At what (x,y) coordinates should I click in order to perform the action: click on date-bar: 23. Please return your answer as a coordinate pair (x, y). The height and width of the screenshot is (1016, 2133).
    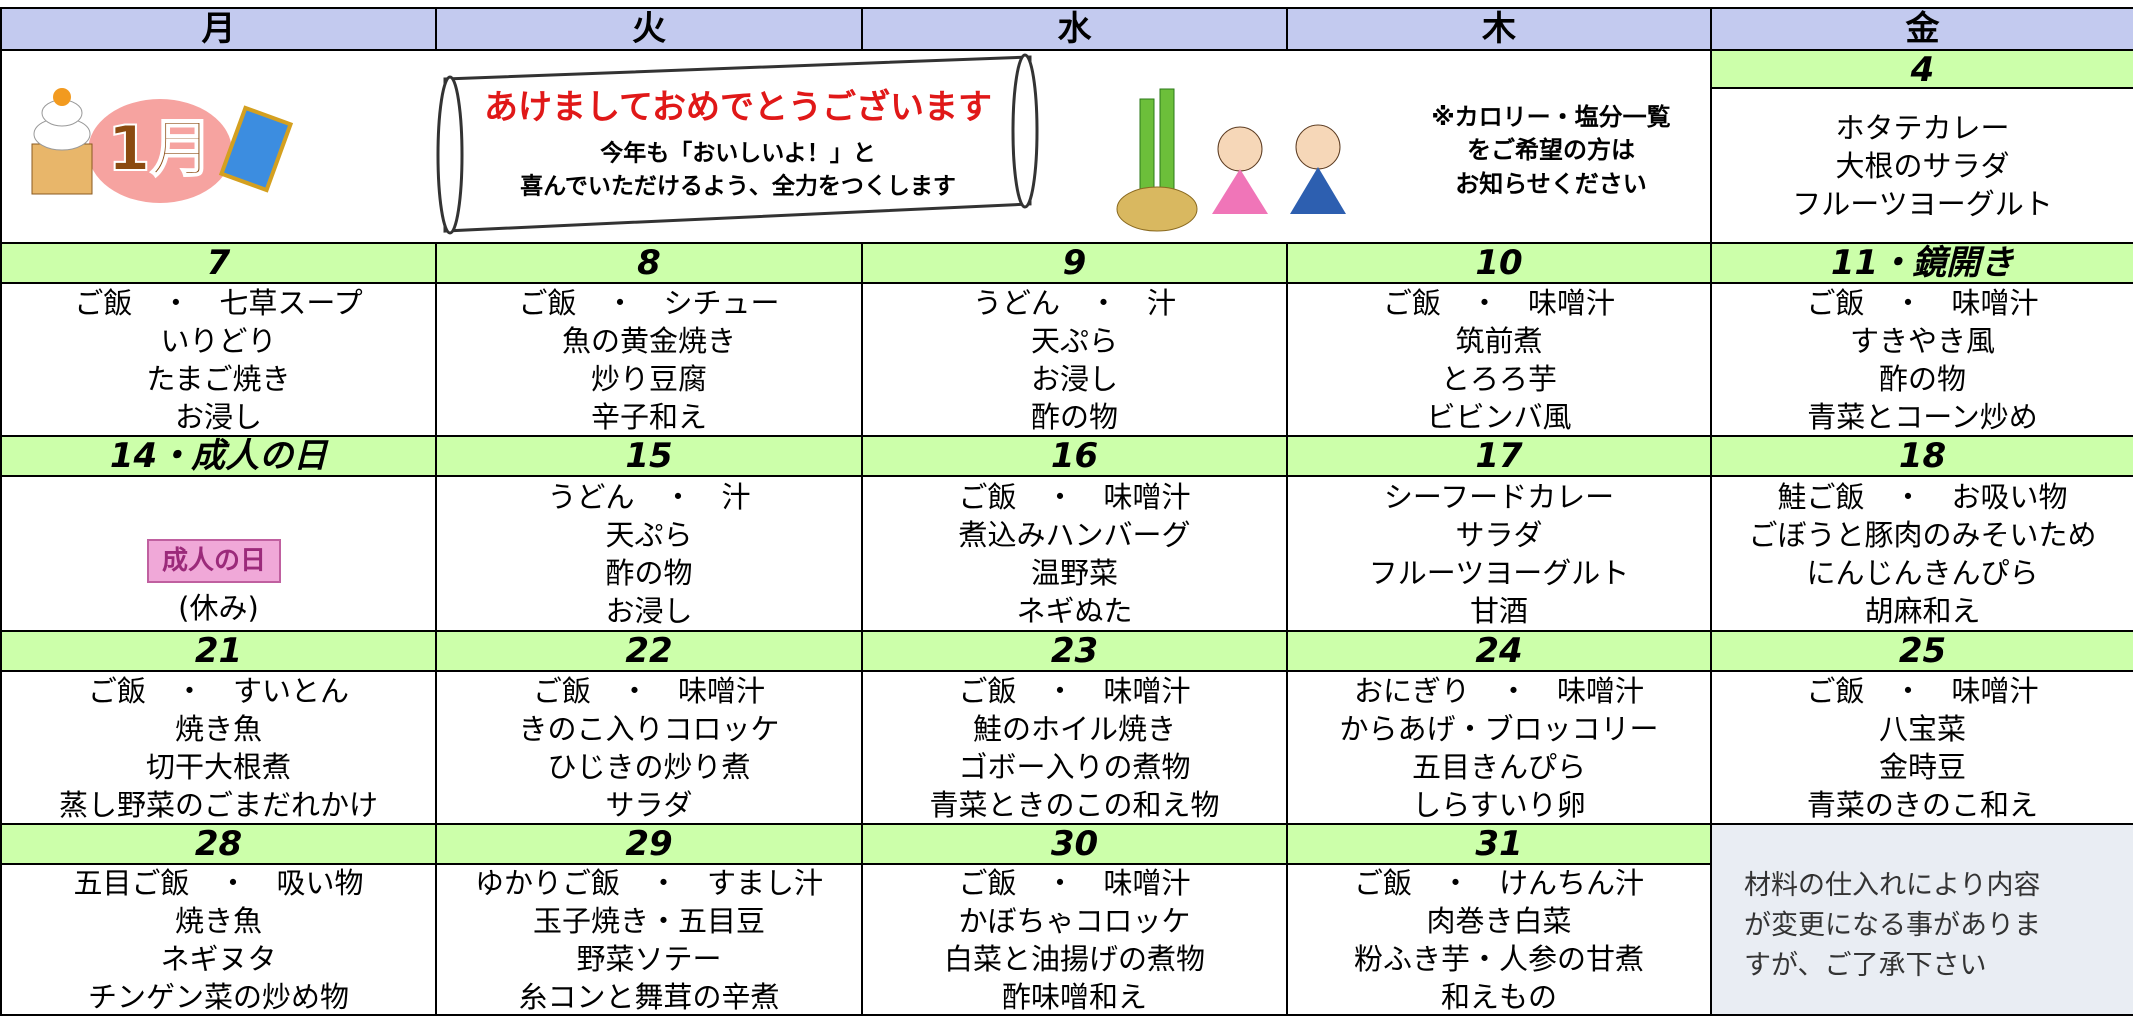
    Looking at the image, I should click on (1074, 651).